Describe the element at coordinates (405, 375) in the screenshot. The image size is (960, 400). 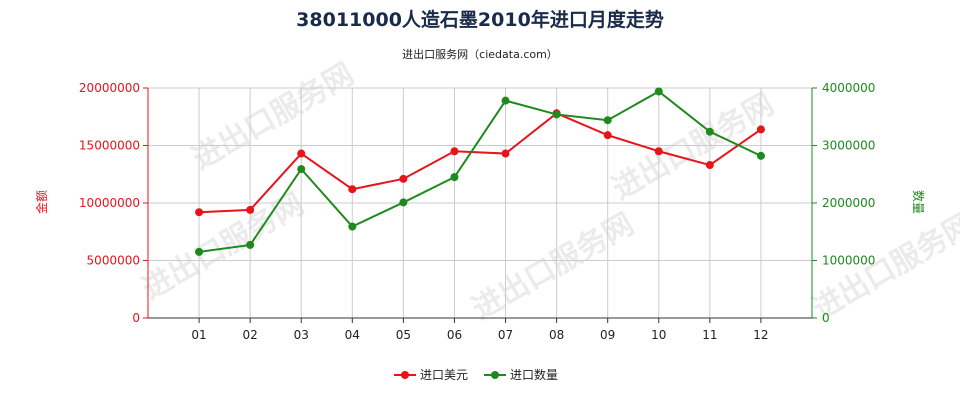
I see `legend-marker-value` at that location.